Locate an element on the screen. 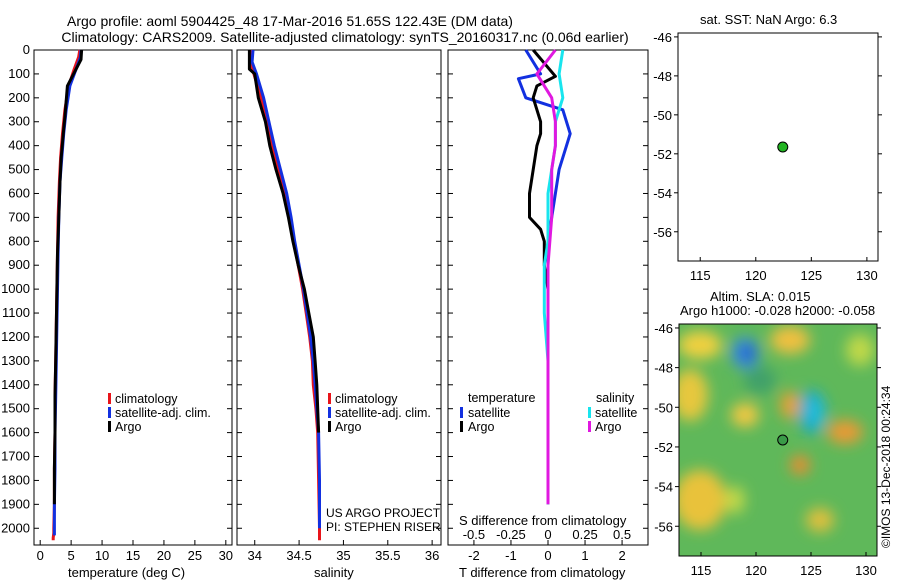 This screenshot has width=900, height=580. x-tick-label: 34 is located at coordinates (255, 555).